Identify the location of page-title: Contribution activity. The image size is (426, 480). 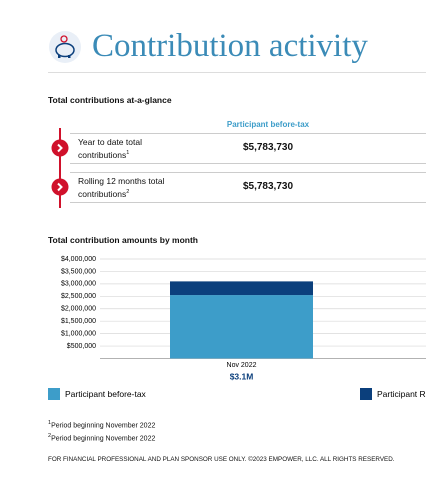
(230, 46).